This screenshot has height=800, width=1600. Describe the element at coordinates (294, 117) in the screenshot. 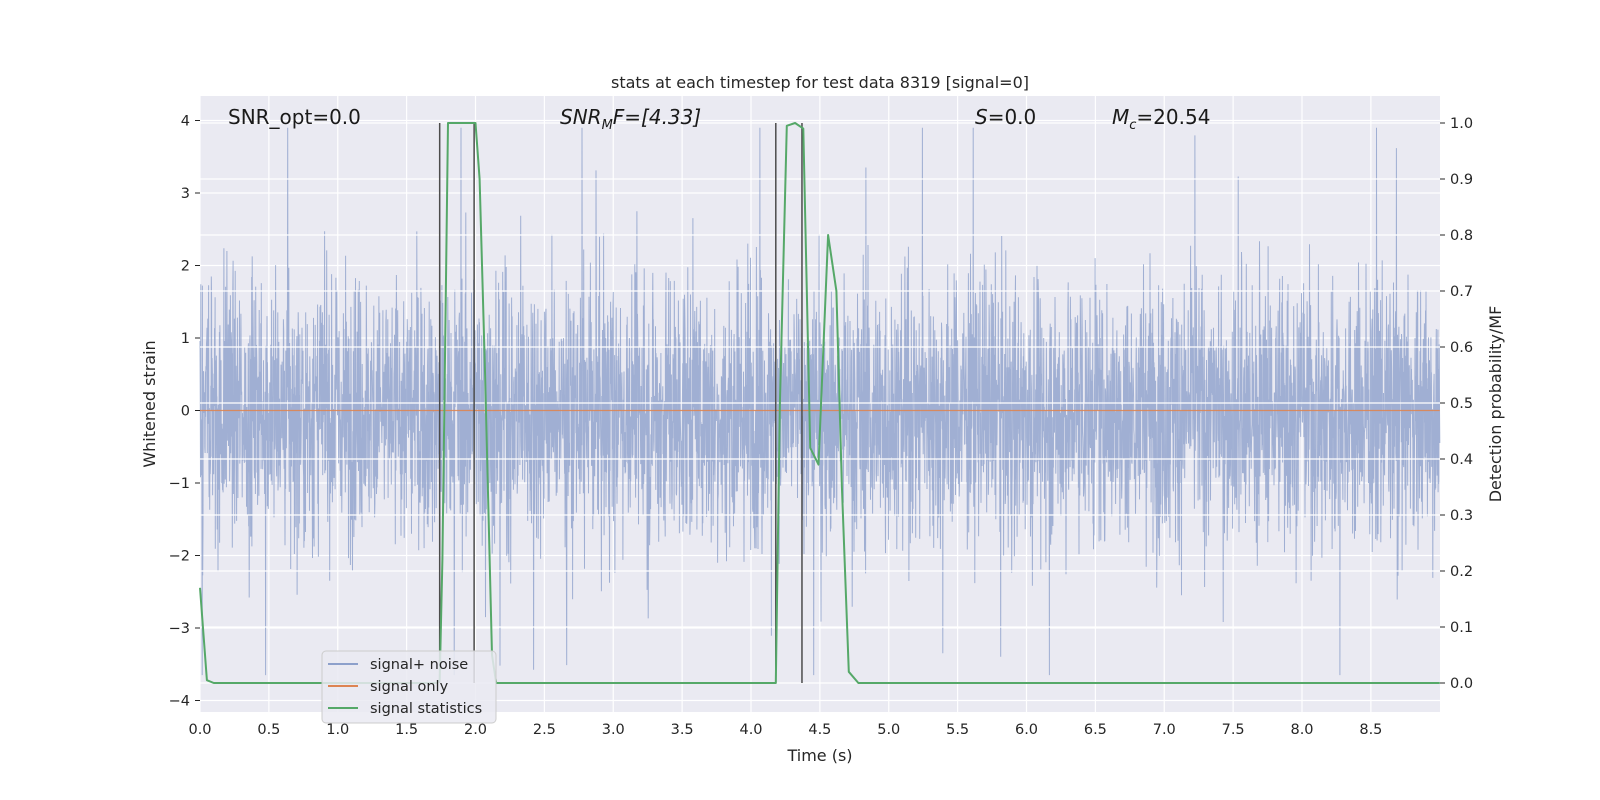

I see `annotation-snr-opt: SNR_opt=0.0` at that location.